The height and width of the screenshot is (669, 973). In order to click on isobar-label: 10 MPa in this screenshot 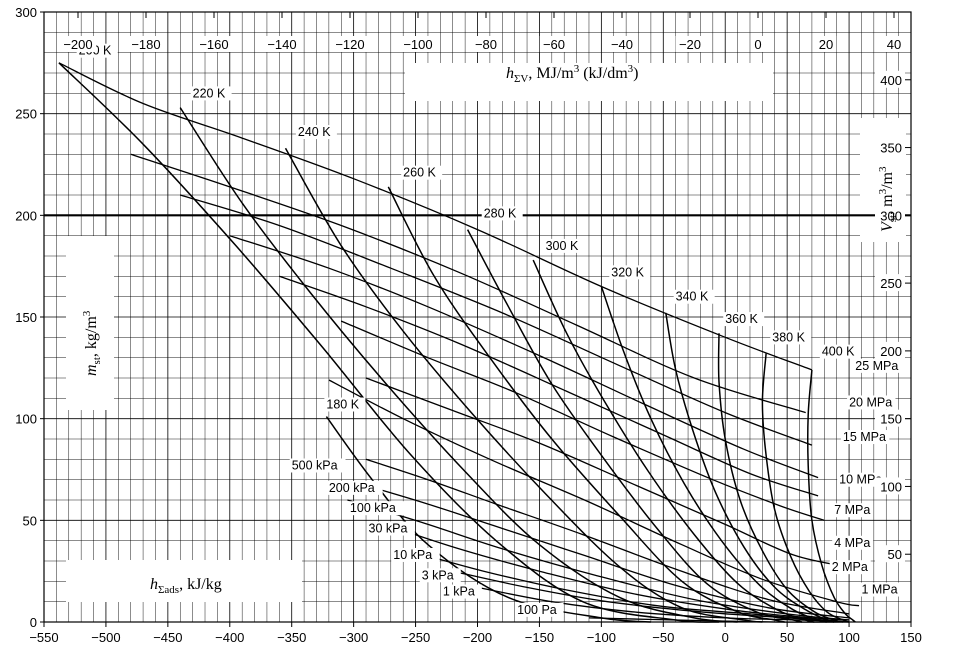, I will do `click(860, 480)`.